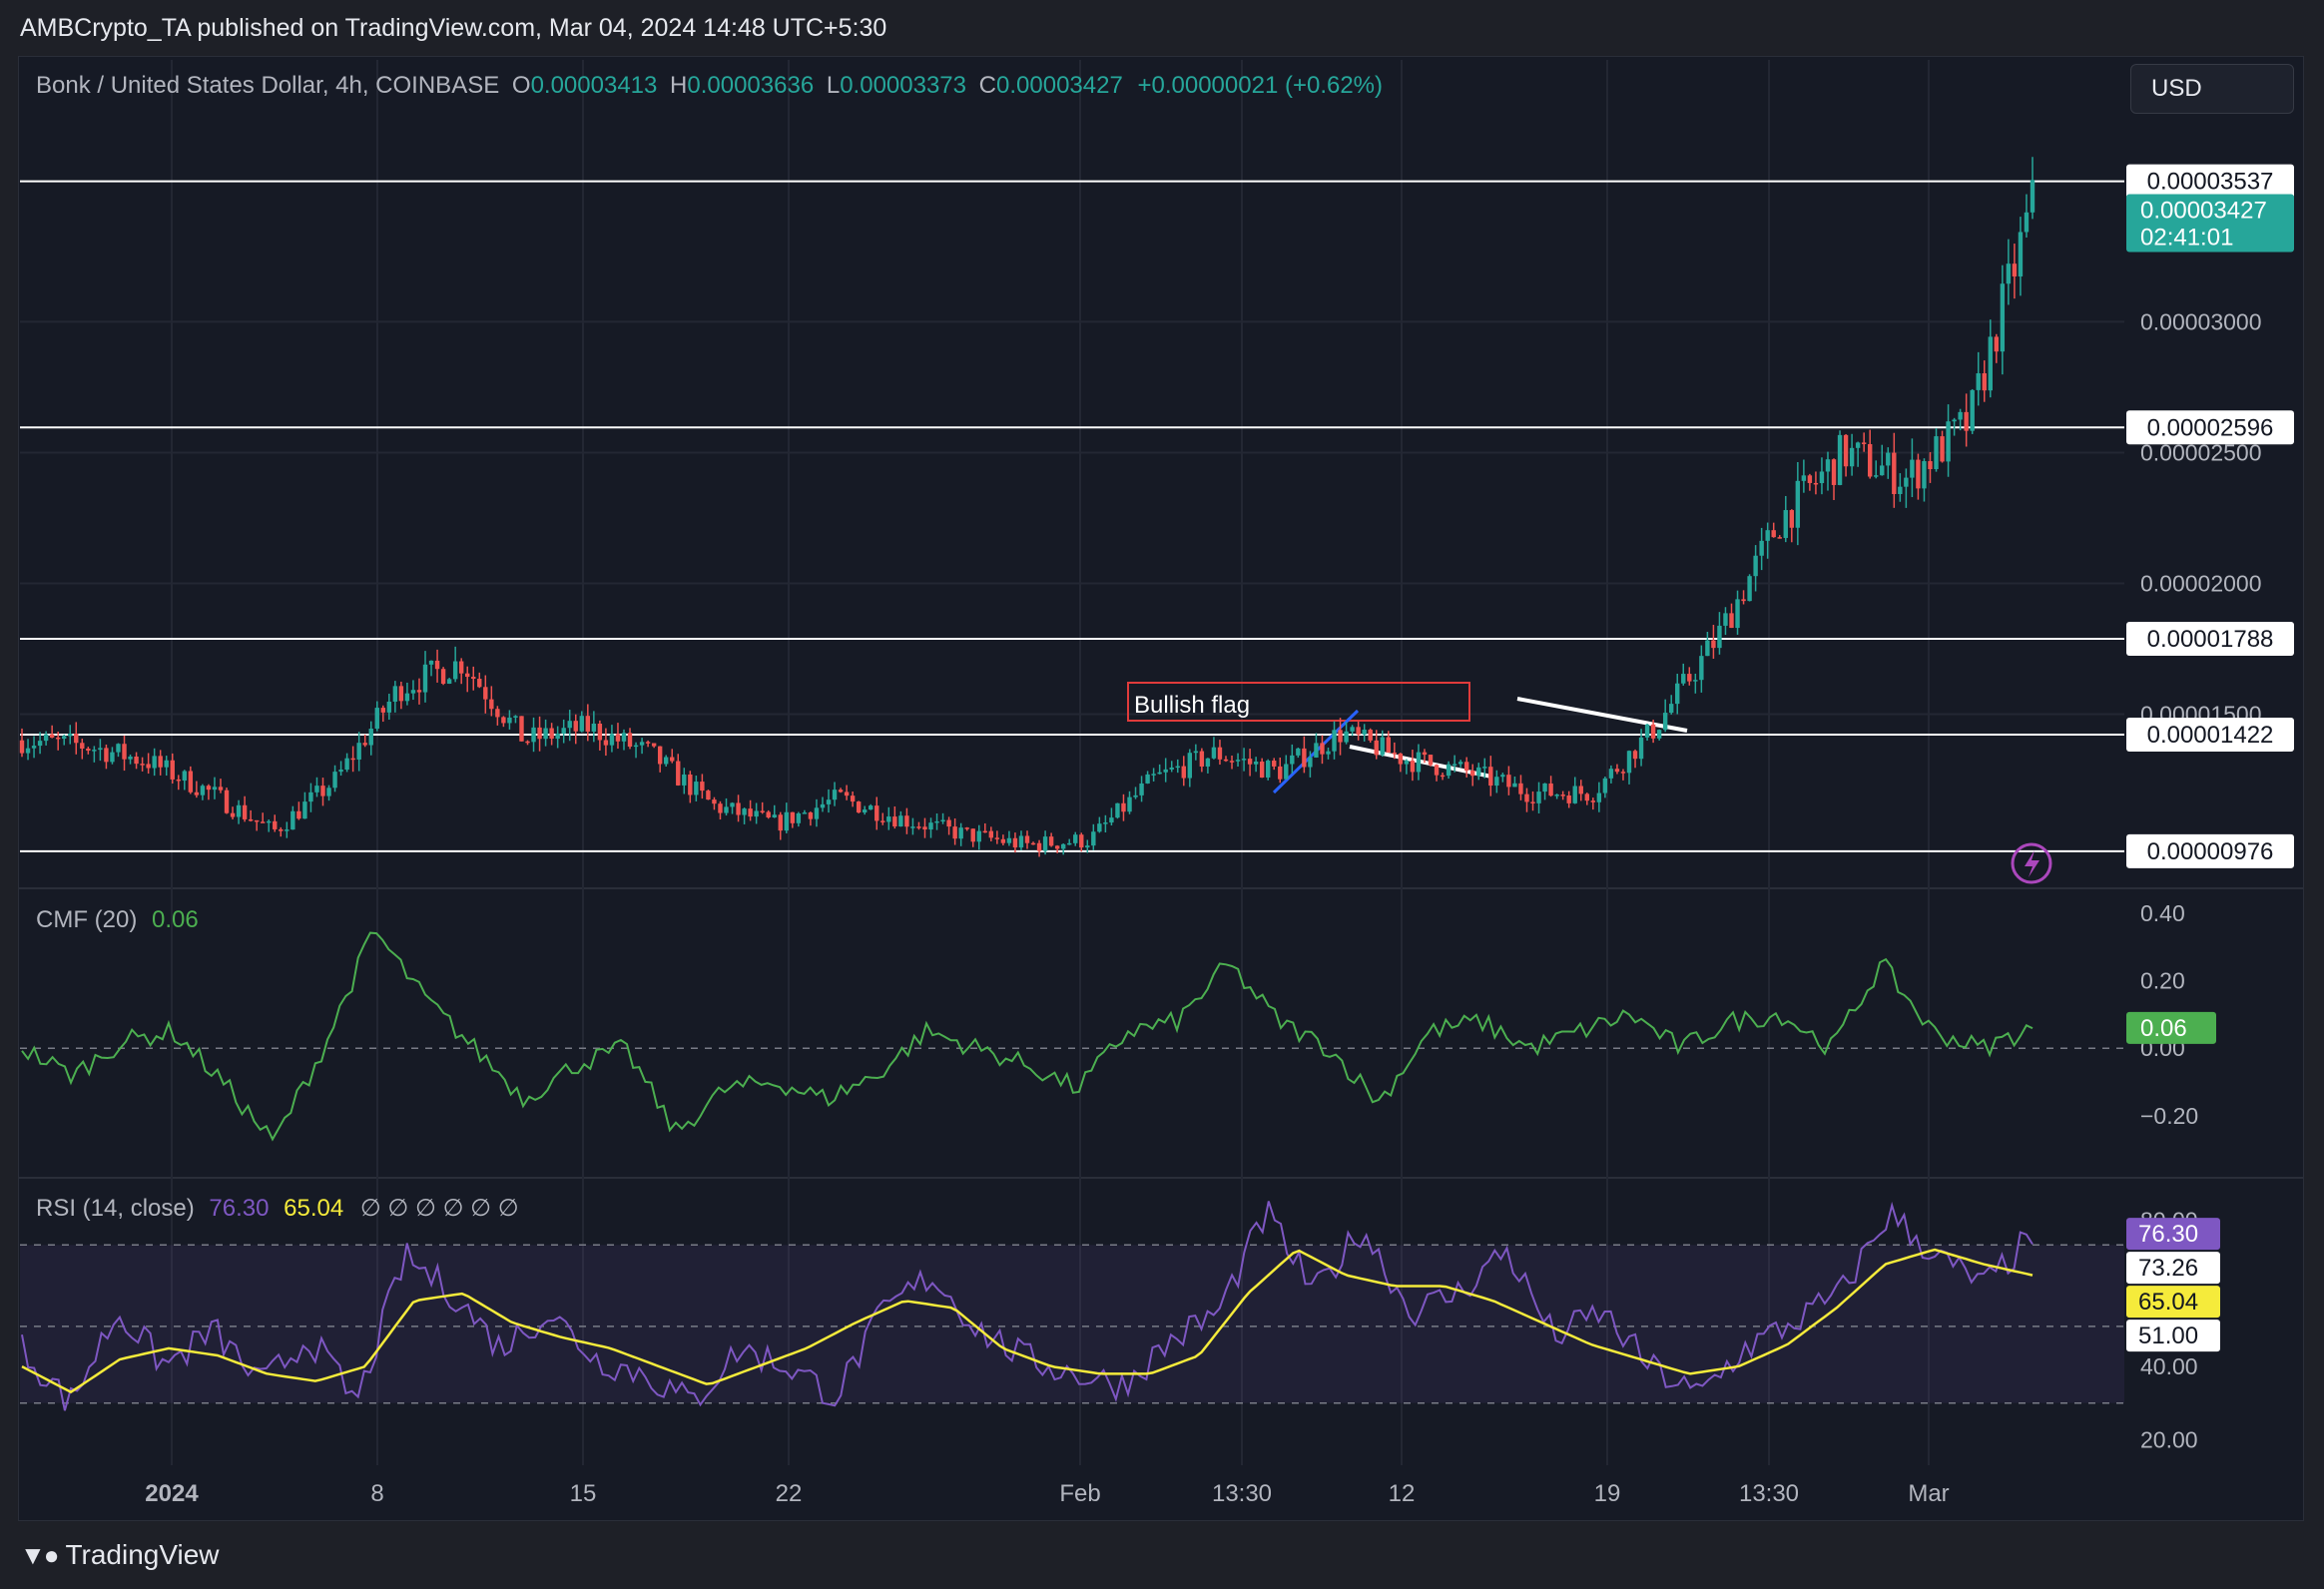 This screenshot has width=2324, height=1589. Describe the element at coordinates (2210, 639) in the screenshot. I see `level-tag` at that location.